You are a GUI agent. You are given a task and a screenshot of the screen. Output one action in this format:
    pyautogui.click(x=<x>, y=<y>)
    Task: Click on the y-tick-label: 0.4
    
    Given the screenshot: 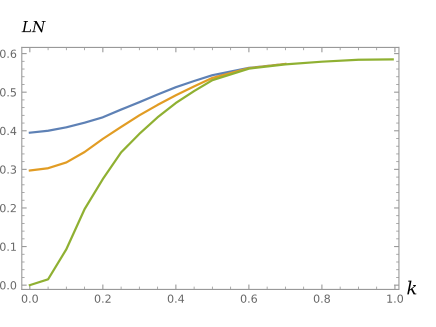 What is the action you would take?
    pyautogui.click(x=8, y=131)
    